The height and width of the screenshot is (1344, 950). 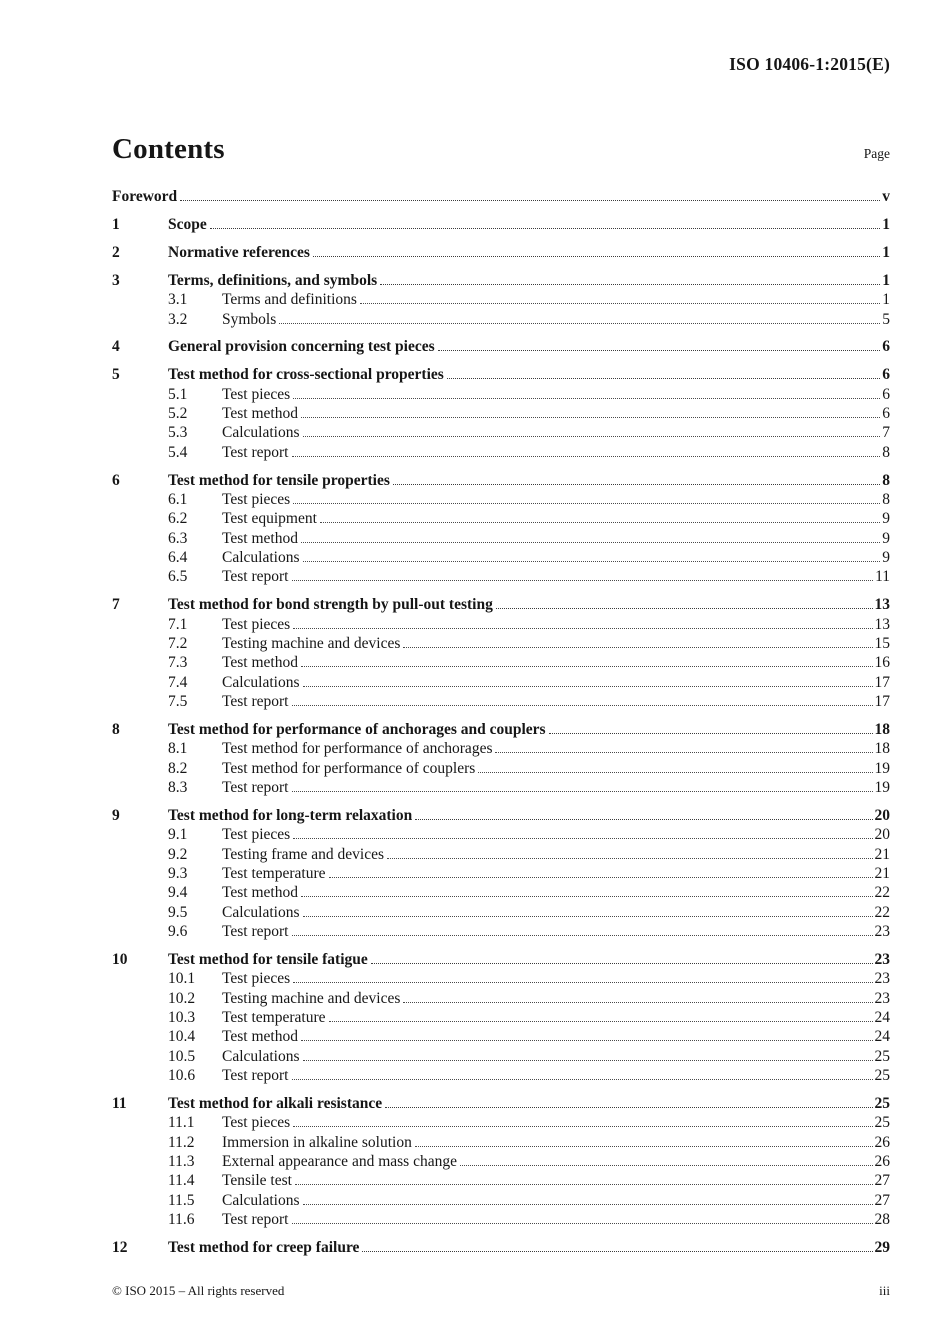 I want to click on toc-entry: 12 Test method for creep failure 29, so click(x=501, y=1247).